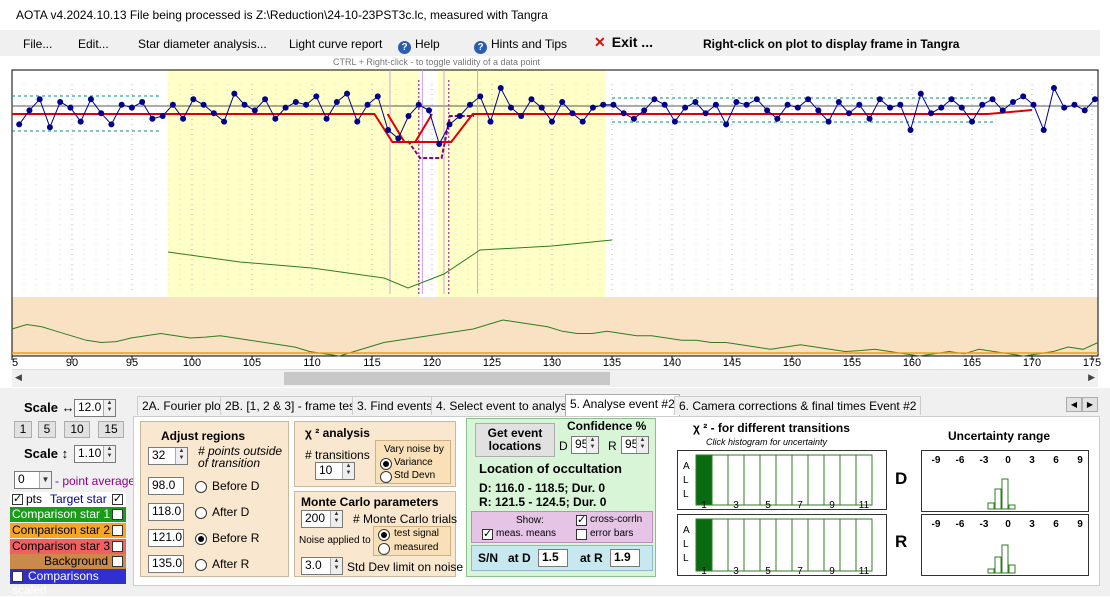 Image resolution: width=1110 pixels, height=597 pixels. I want to click on chi-tick-label: 9, so click(832, 504).